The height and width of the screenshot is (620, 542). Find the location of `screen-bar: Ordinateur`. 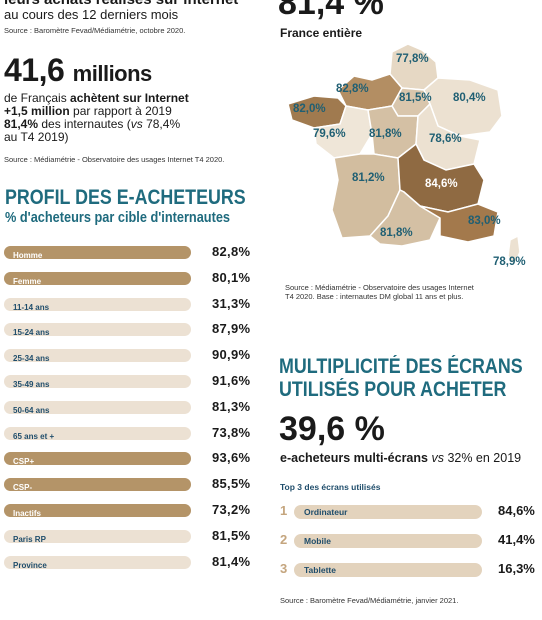

screen-bar: Ordinateur is located at coordinates (388, 512).